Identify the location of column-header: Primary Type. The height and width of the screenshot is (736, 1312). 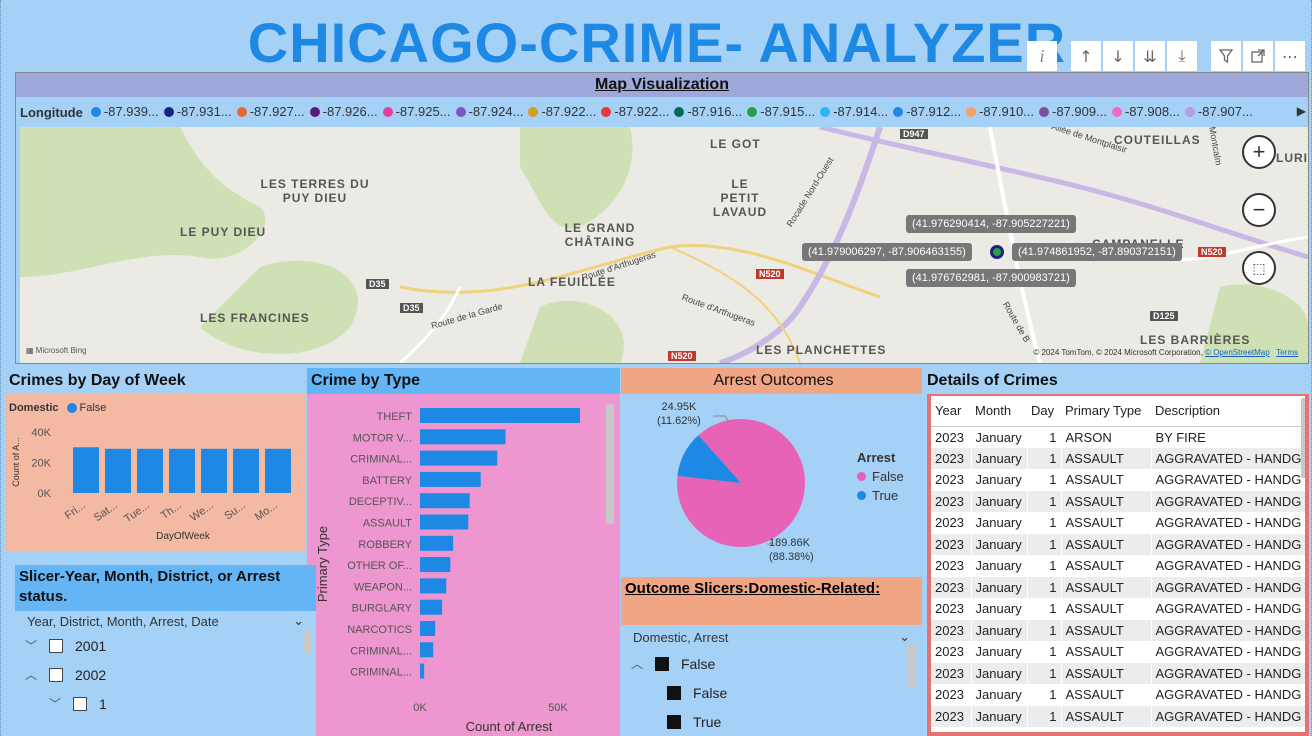
(1106, 411).